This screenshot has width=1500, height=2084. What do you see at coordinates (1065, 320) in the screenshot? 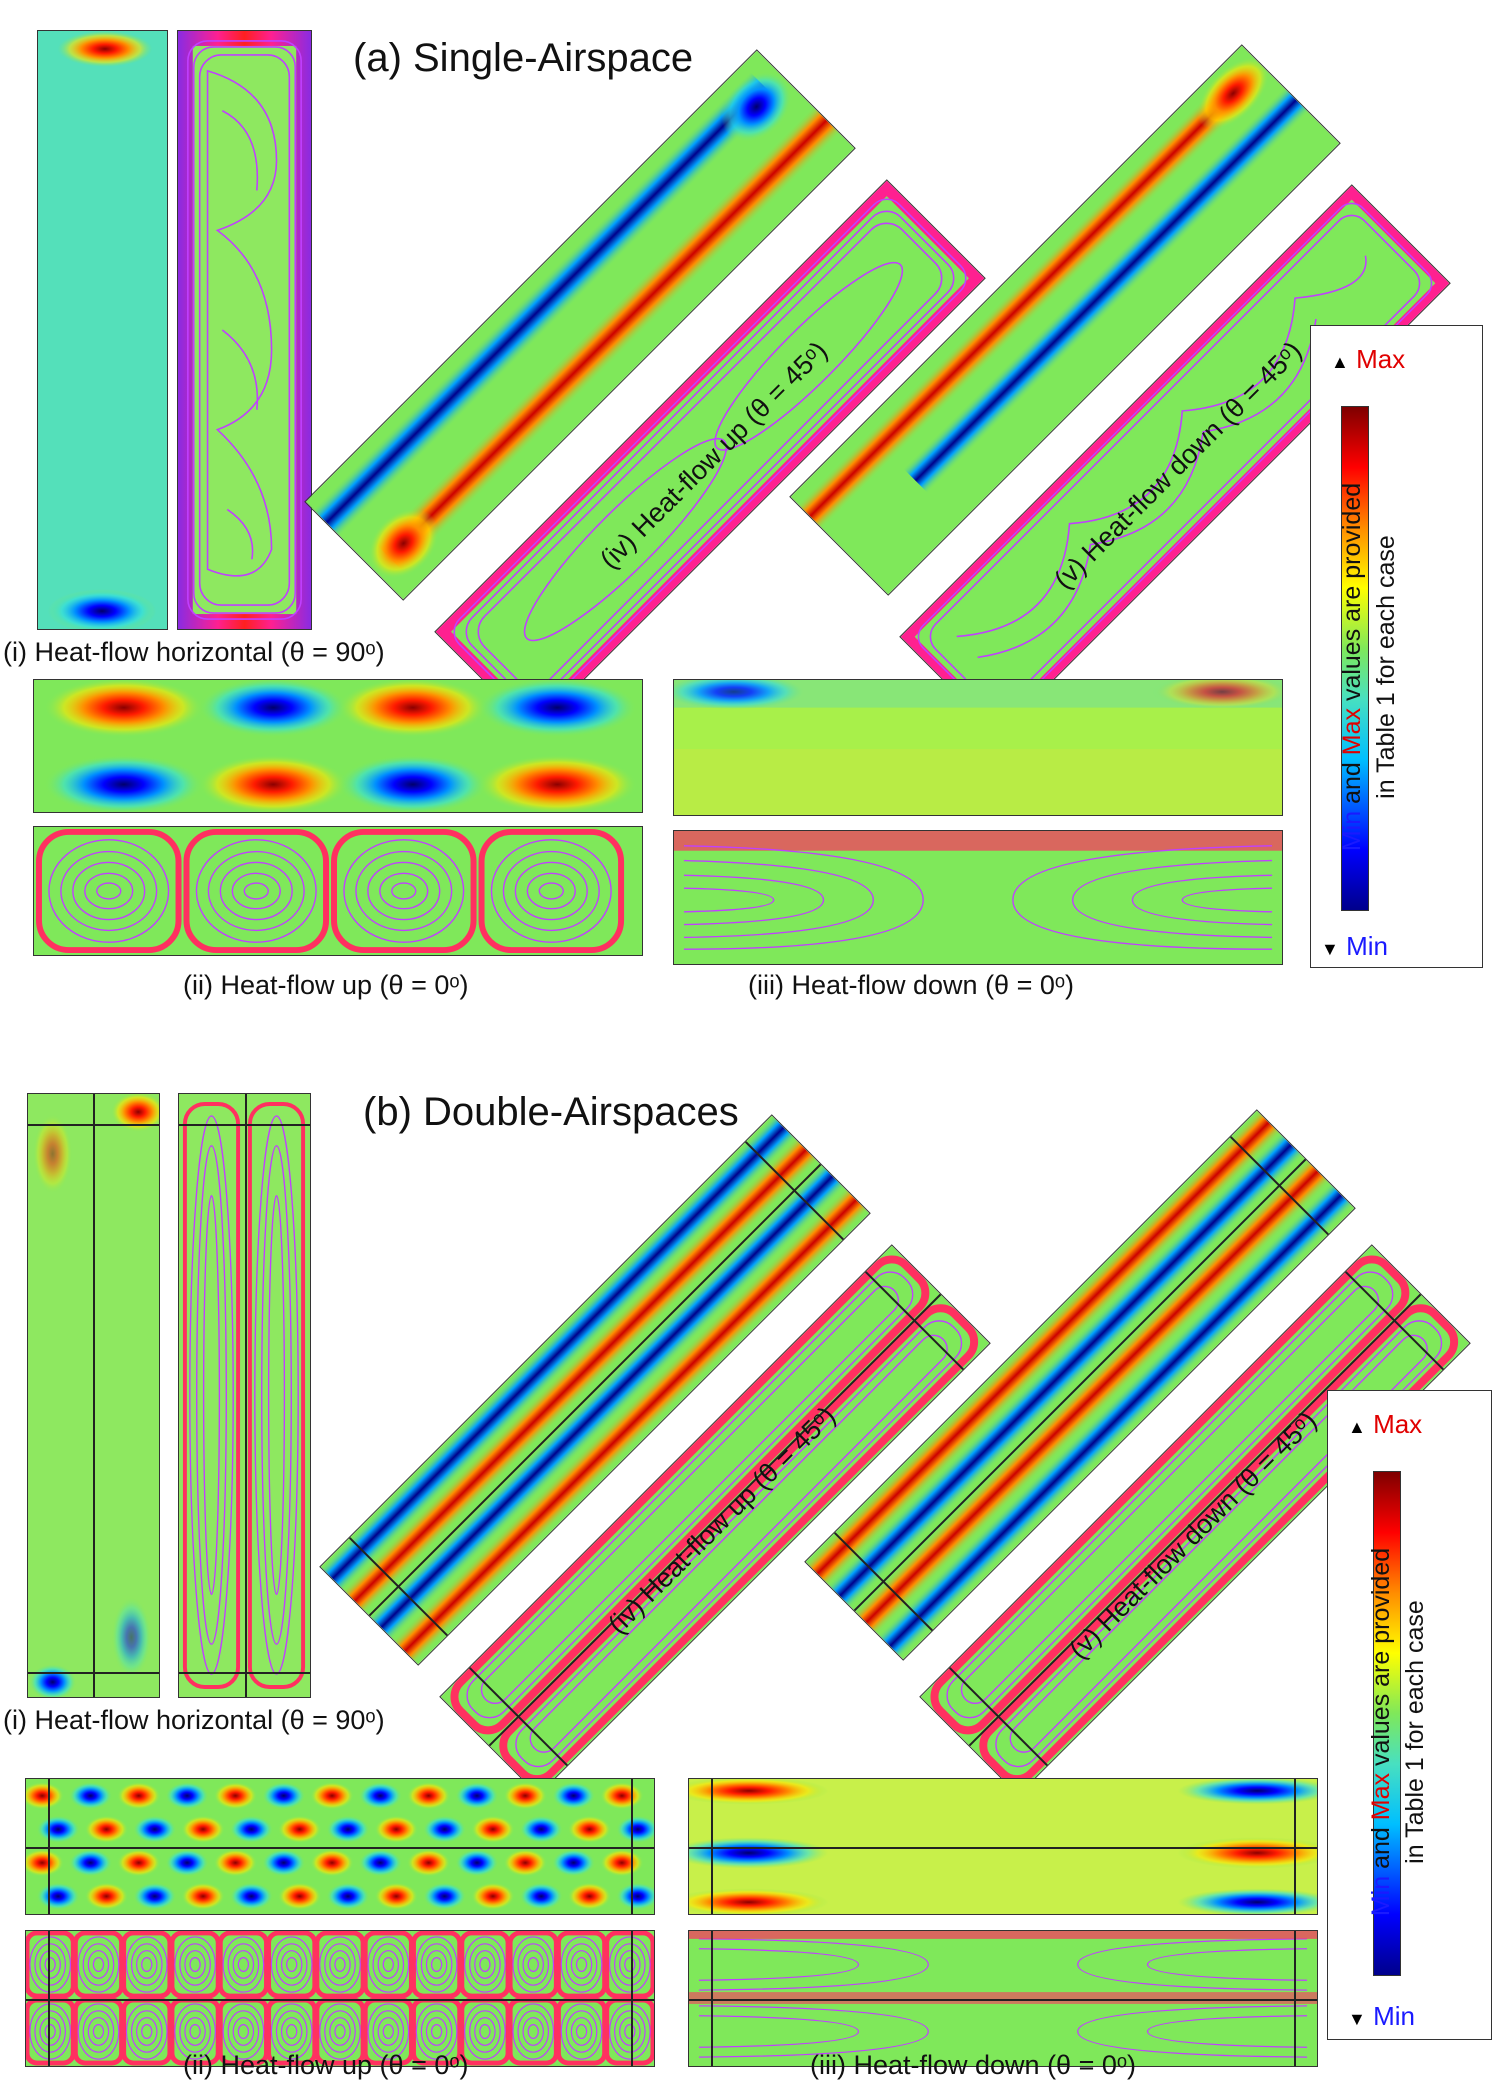
I see `a-v-temperature-panel` at bounding box center [1065, 320].